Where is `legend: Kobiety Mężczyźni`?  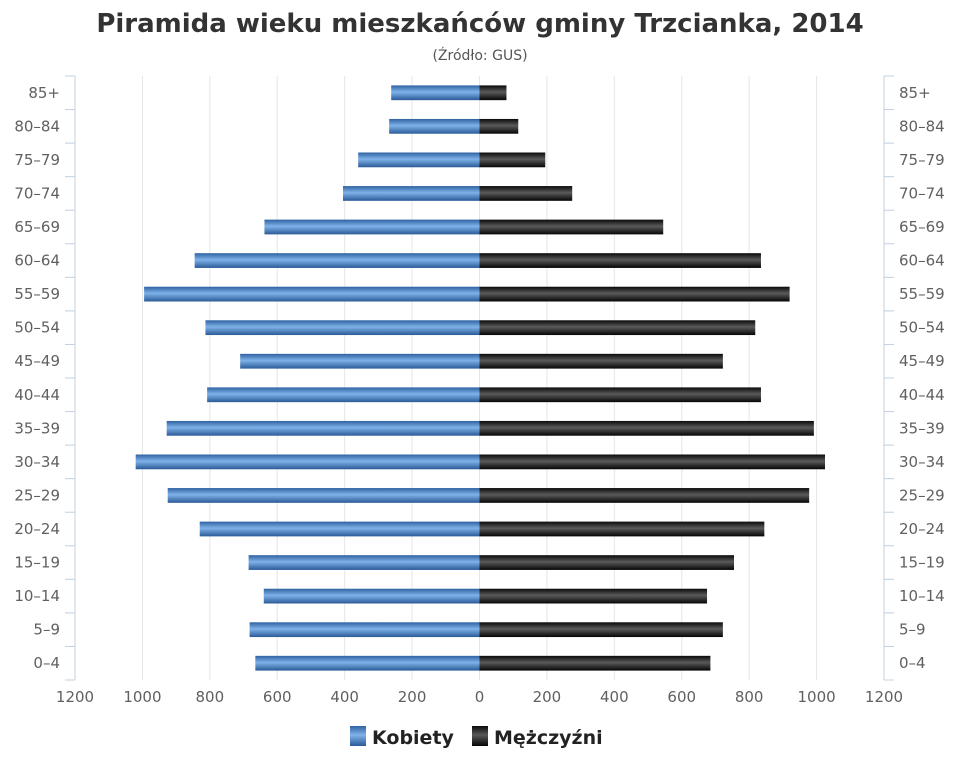 legend: Kobiety Mężczyźni is located at coordinates (476, 737).